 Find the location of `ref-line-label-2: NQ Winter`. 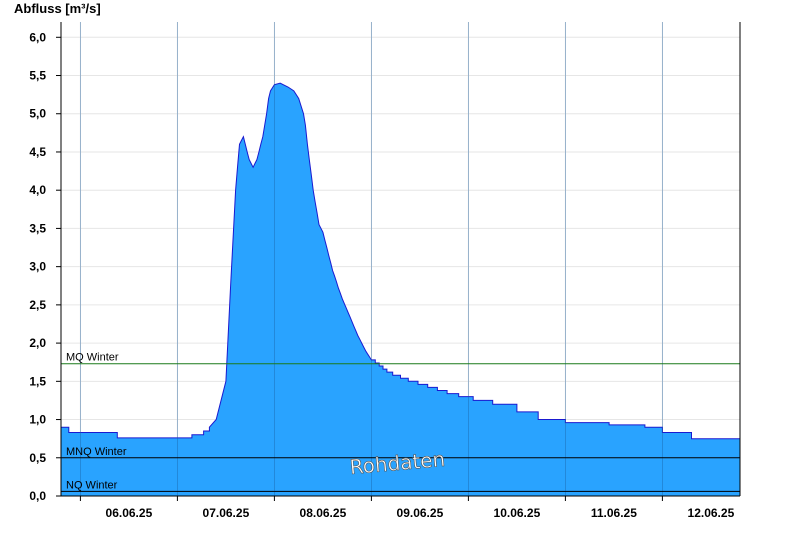

ref-line-label-2: NQ Winter is located at coordinates (92, 485).